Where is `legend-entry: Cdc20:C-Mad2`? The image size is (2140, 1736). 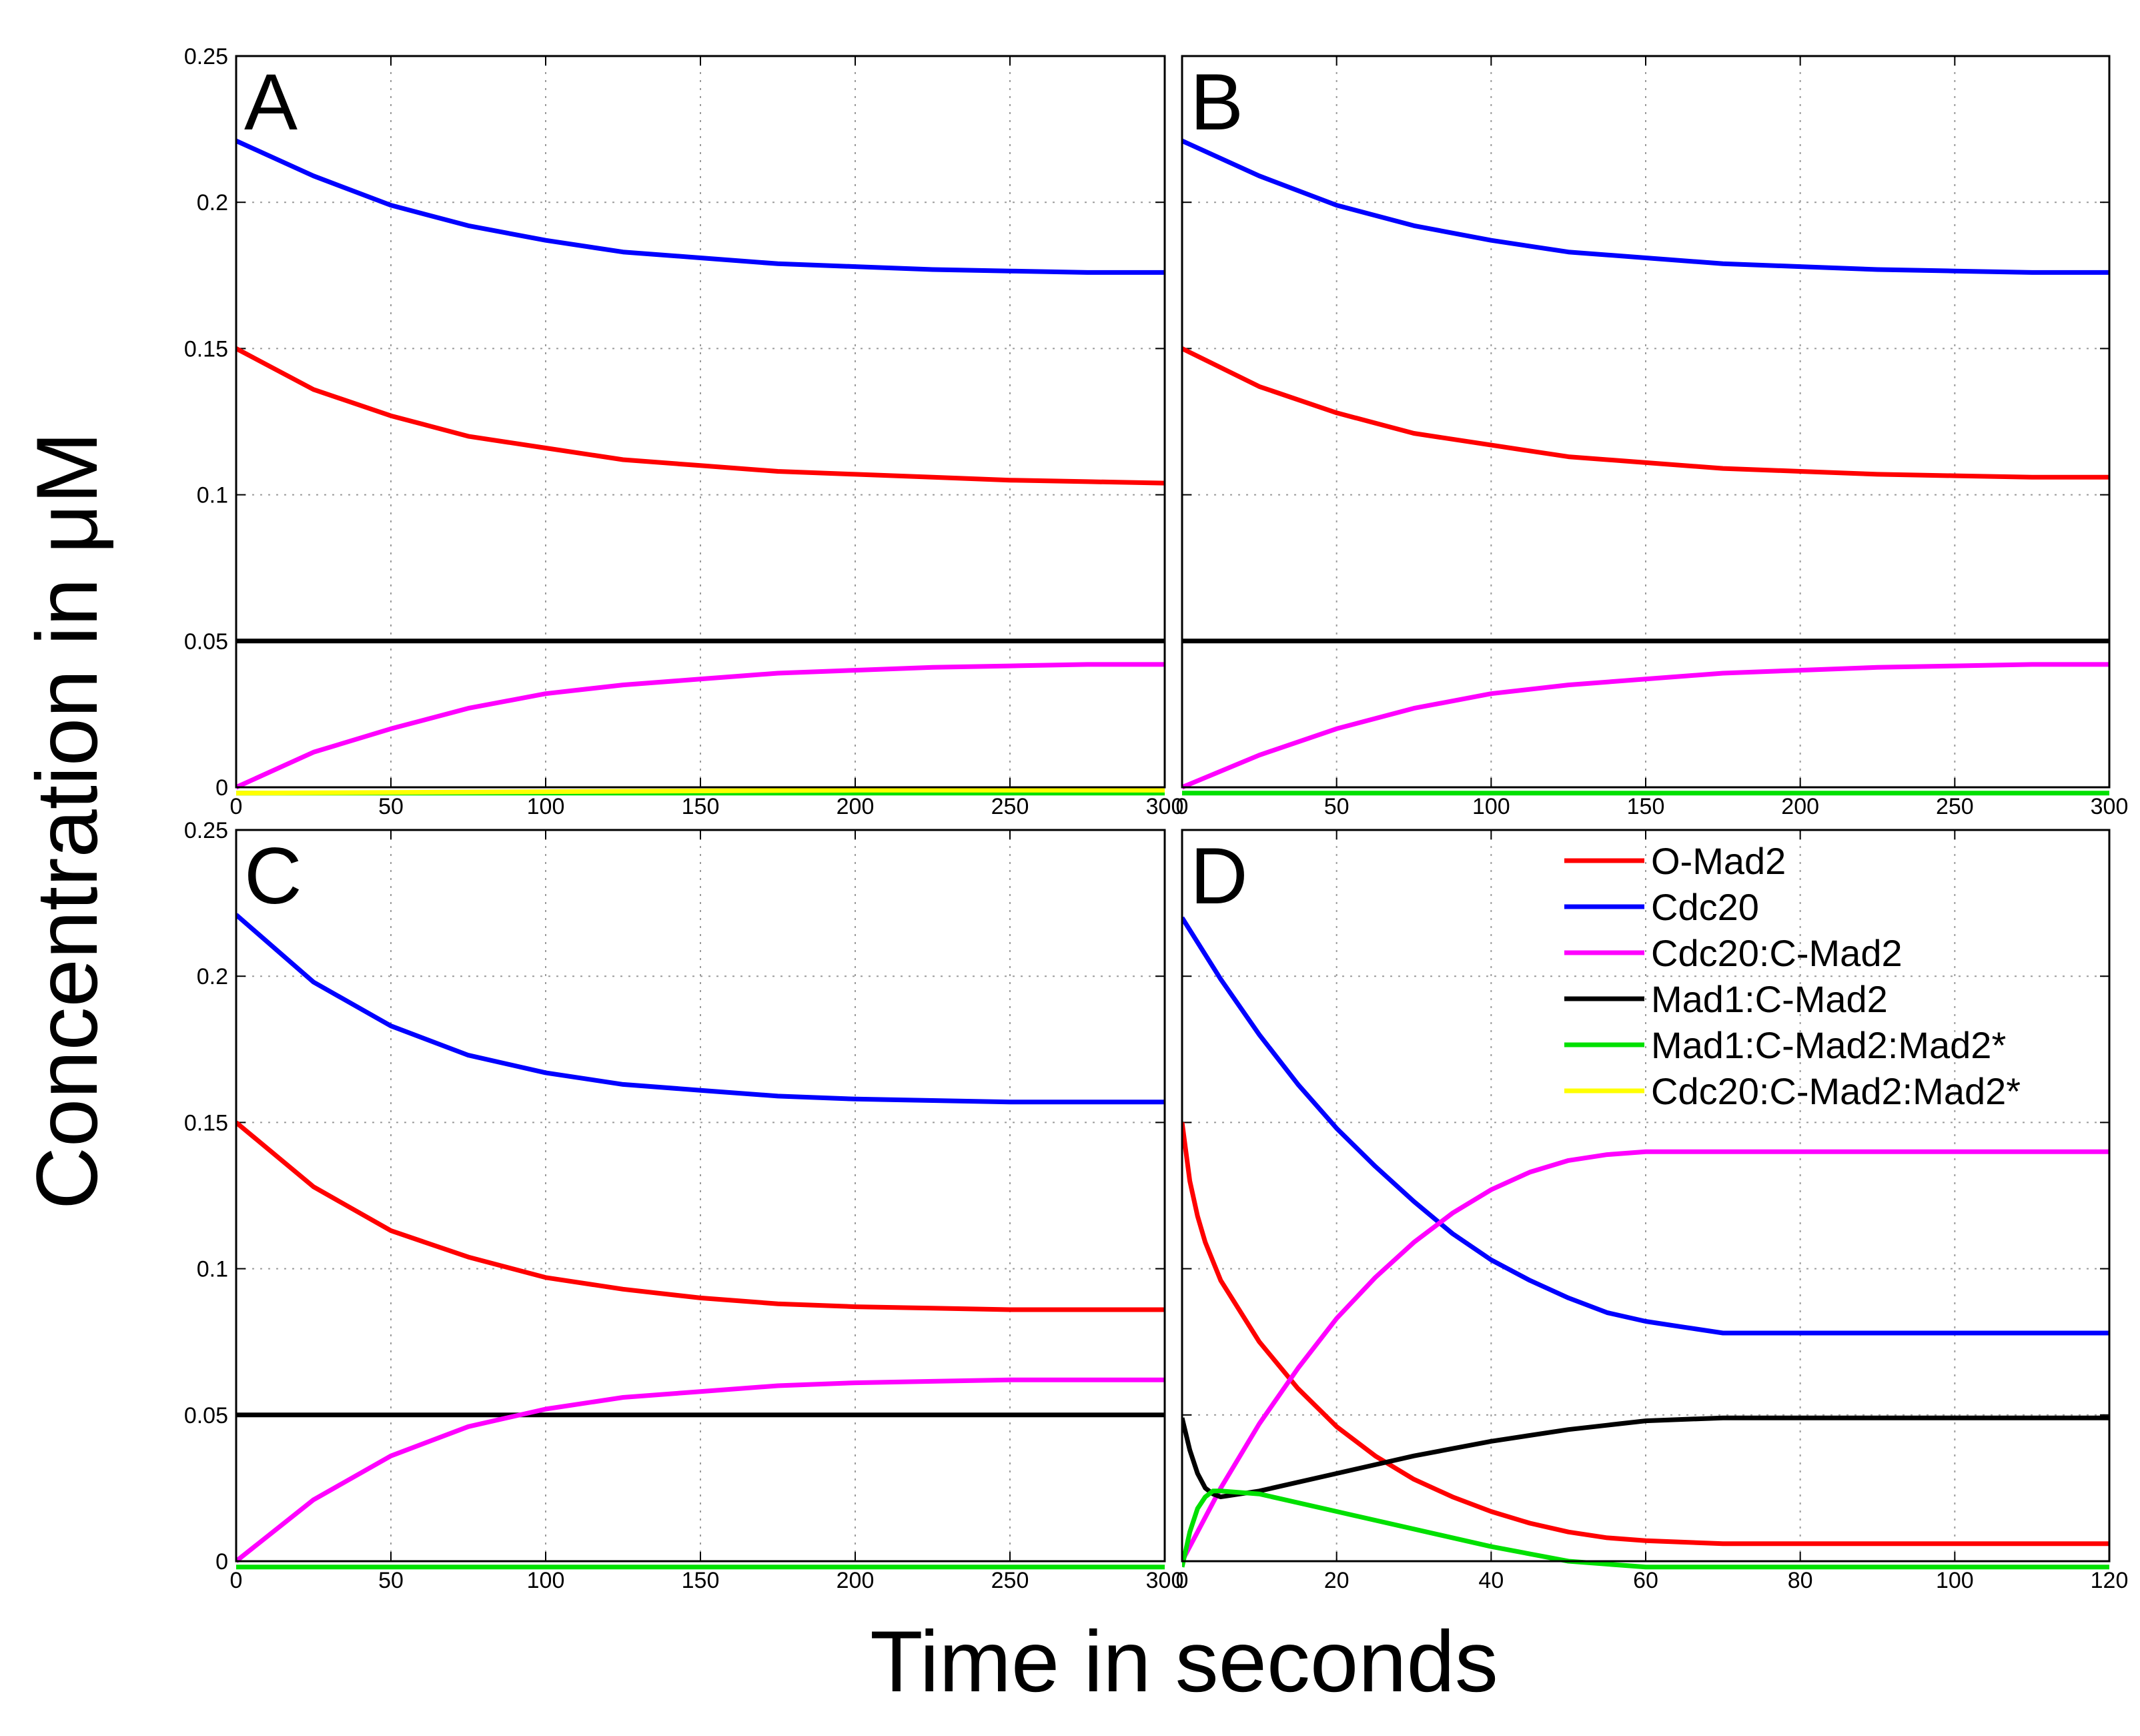
legend-entry: Cdc20:C-Mad2 is located at coordinates (1777, 953).